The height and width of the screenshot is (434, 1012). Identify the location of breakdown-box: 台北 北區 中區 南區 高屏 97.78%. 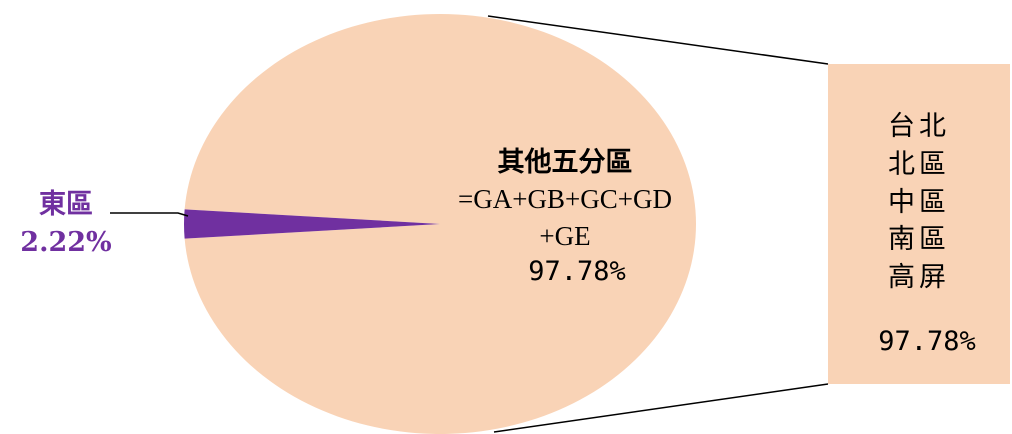
(919, 224).